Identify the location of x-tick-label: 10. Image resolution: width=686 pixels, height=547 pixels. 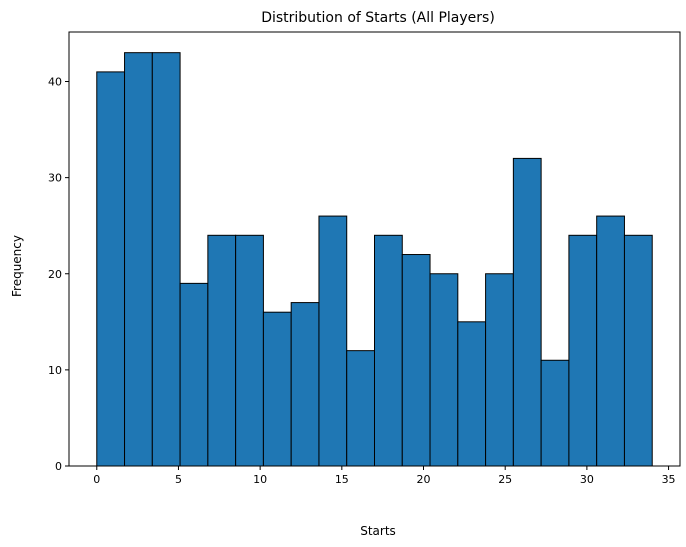
(260, 479).